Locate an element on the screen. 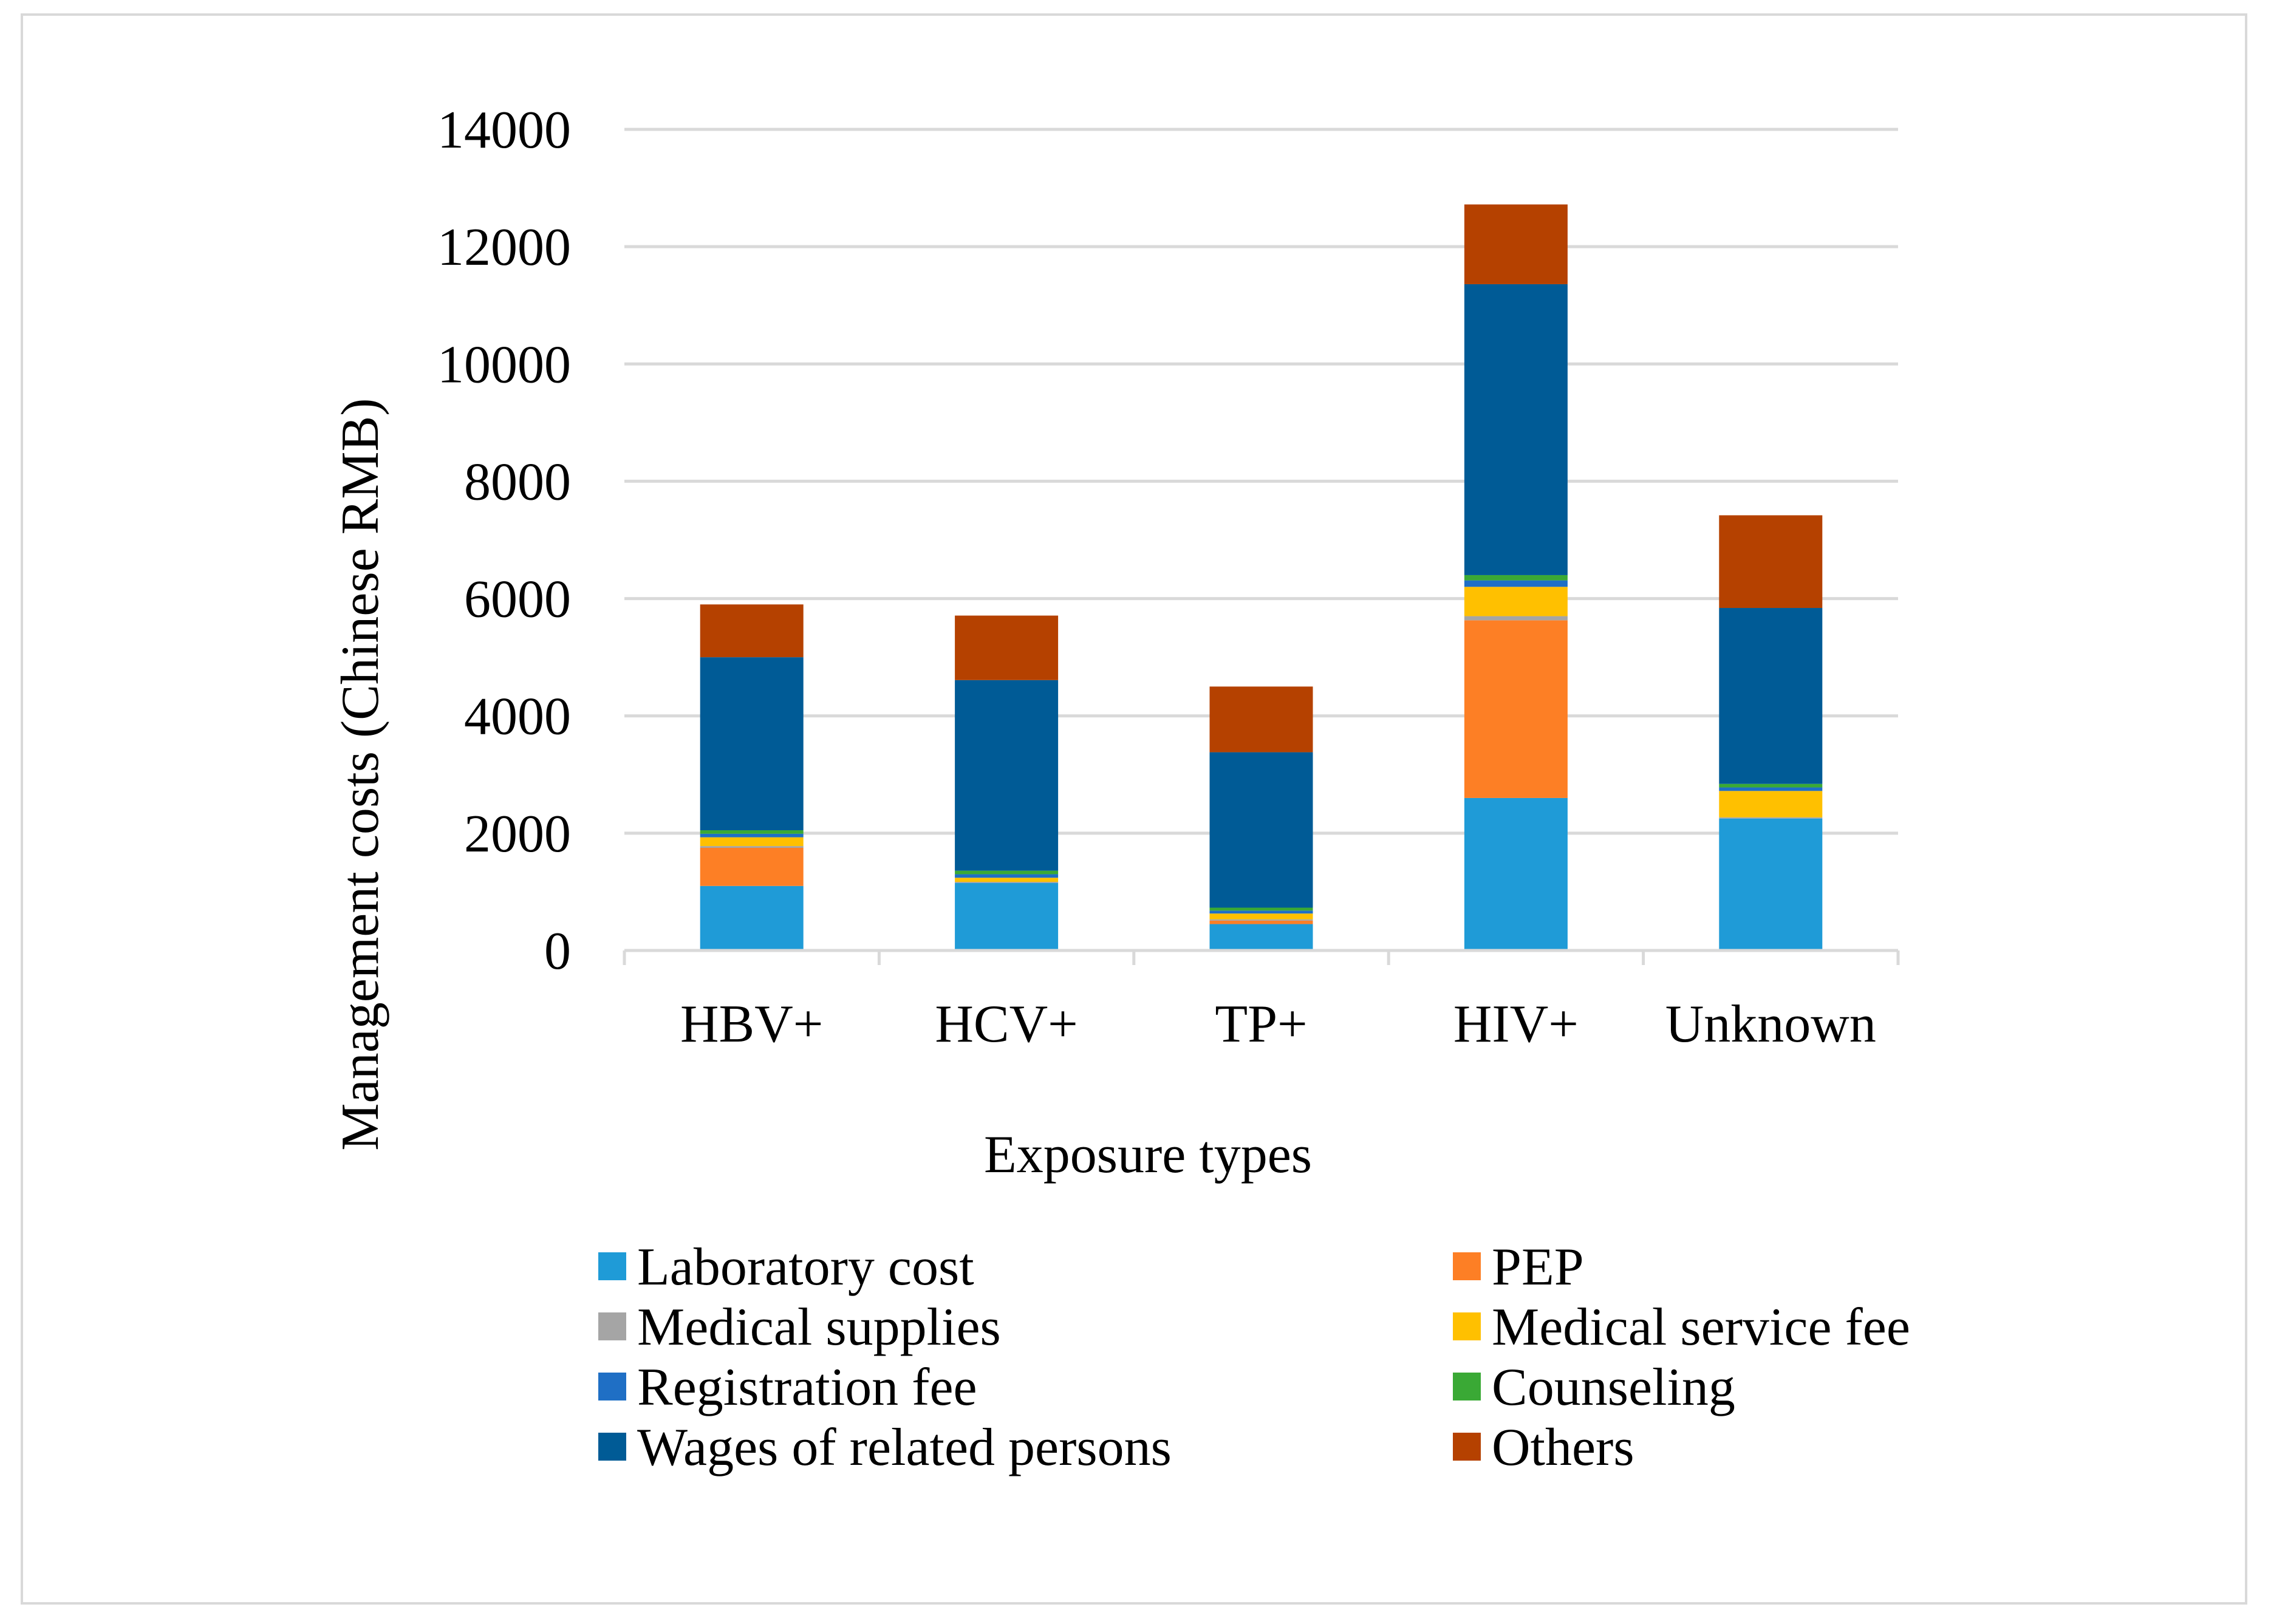 The height and width of the screenshot is (1624, 2271). bar-hcv-others is located at coordinates (1007, 647).